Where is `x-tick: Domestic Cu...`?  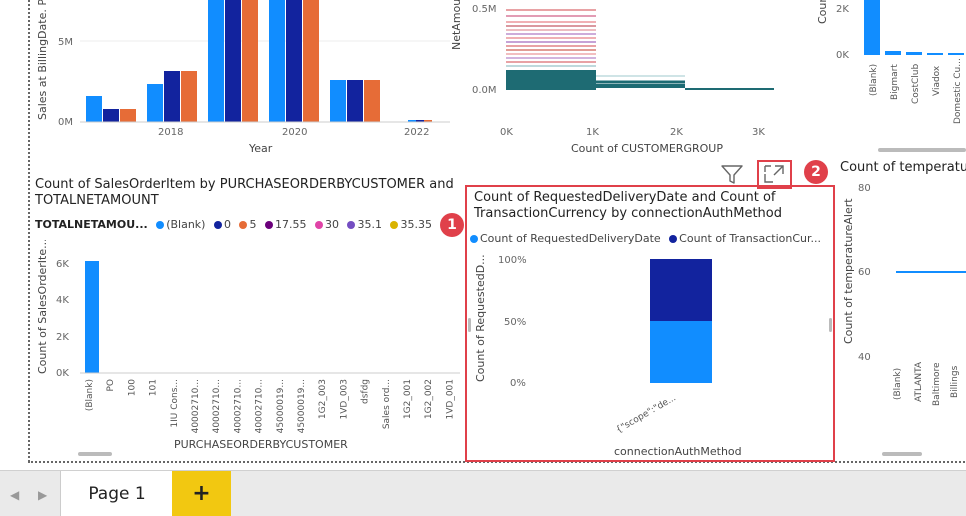 x-tick: Domestic Cu... is located at coordinates (958, 91).